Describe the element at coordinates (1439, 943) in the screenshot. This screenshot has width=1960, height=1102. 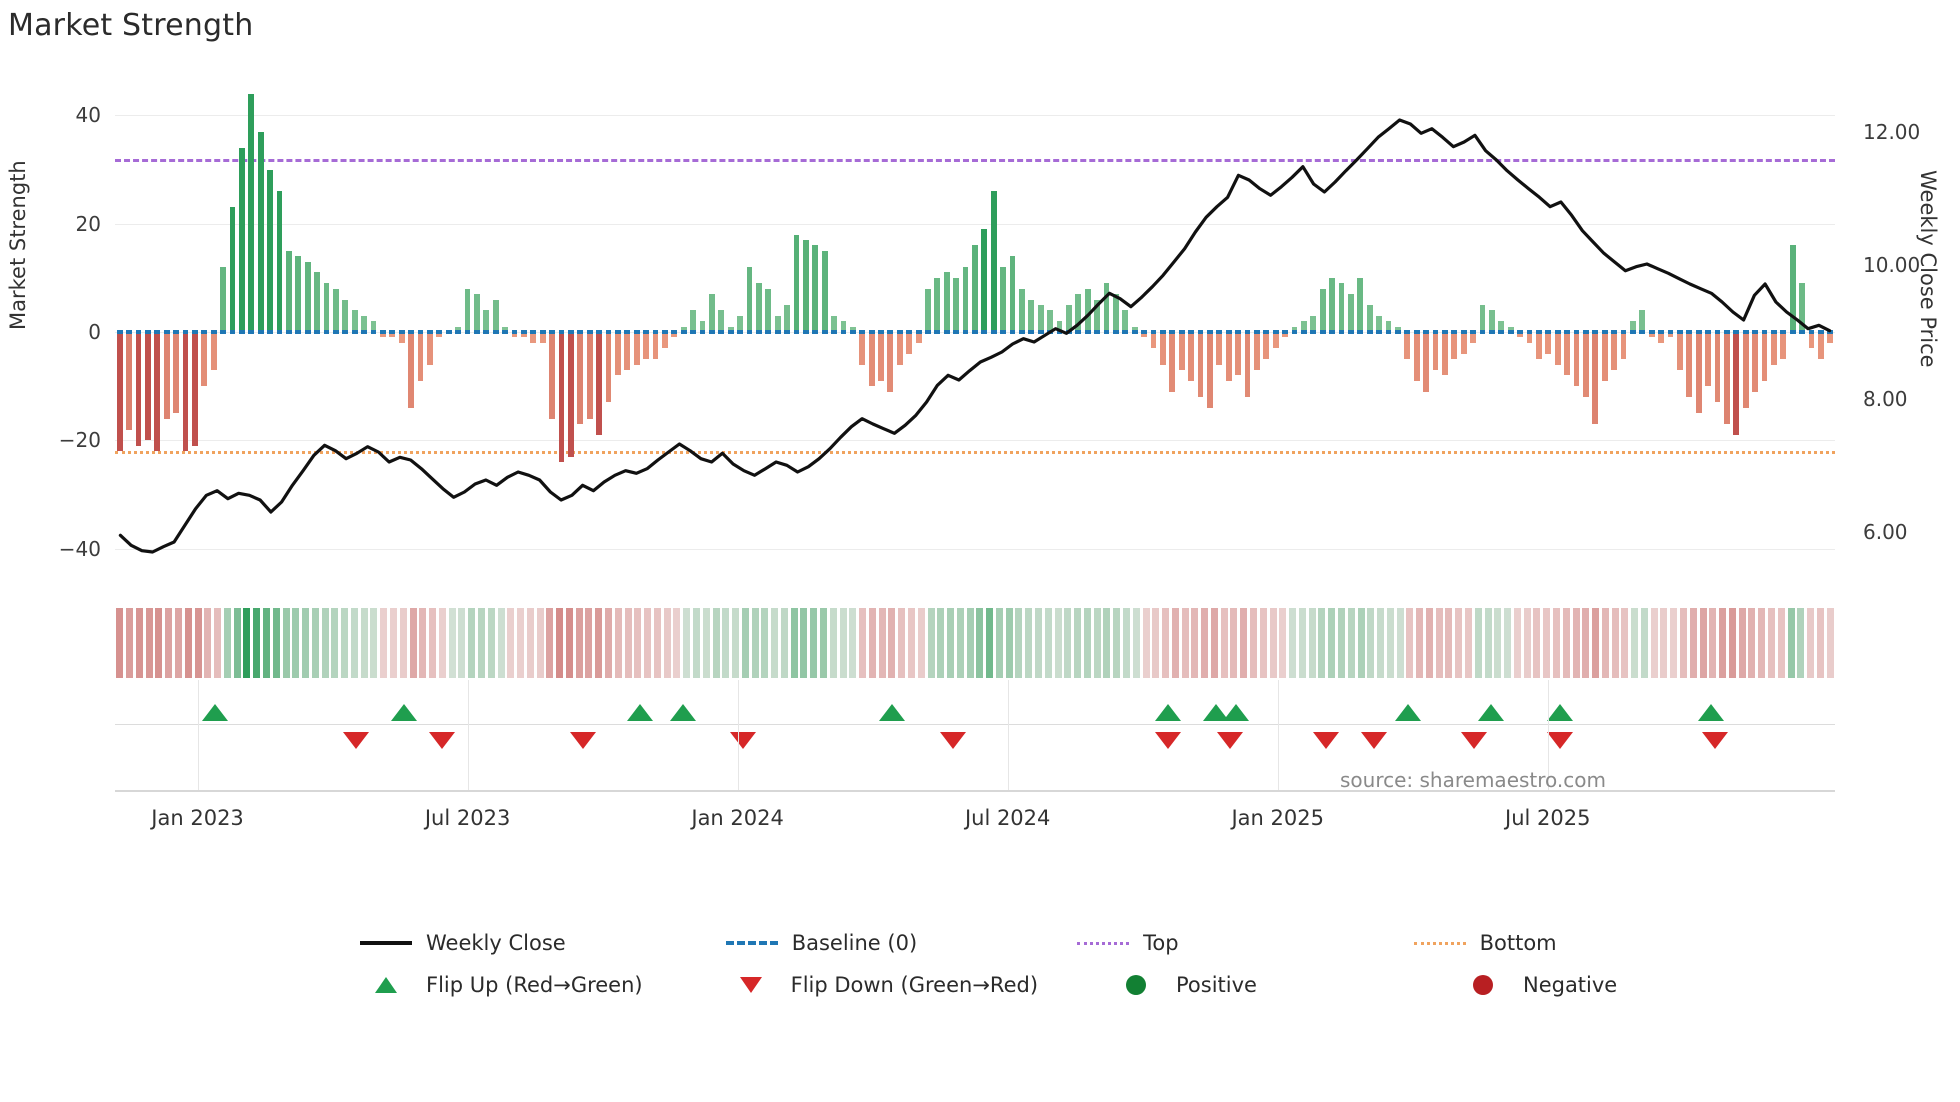
I see `bottom-swatch-icon` at that location.